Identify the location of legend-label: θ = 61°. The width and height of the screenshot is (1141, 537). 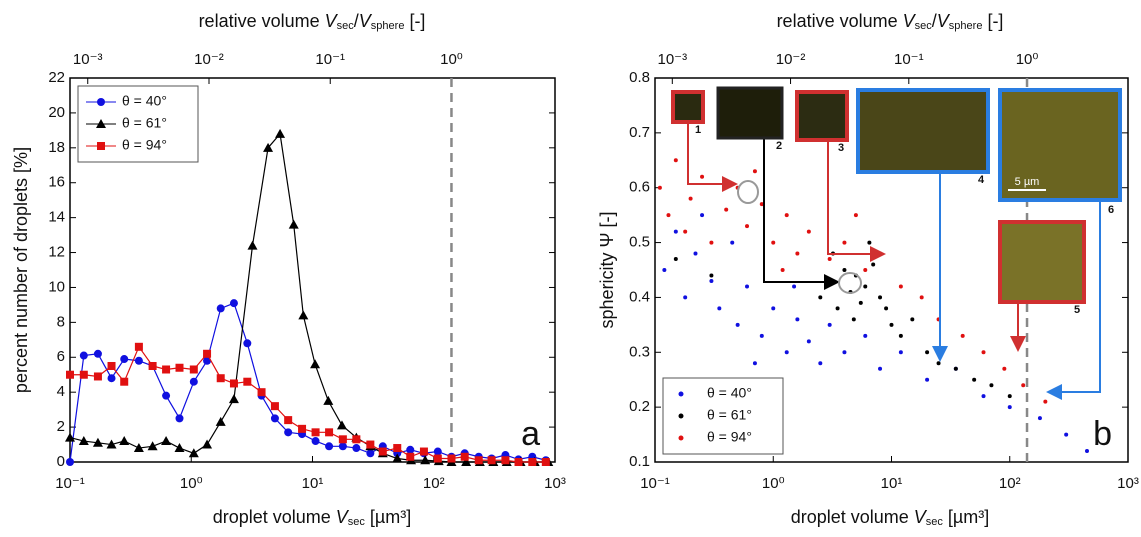
(144, 123).